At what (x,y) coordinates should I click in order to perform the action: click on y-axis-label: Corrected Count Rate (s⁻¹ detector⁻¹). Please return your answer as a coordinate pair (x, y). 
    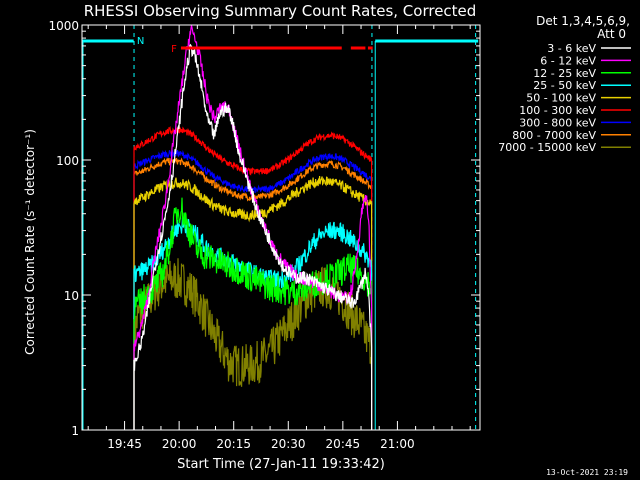
    Looking at the image, I should click on (30, 242).